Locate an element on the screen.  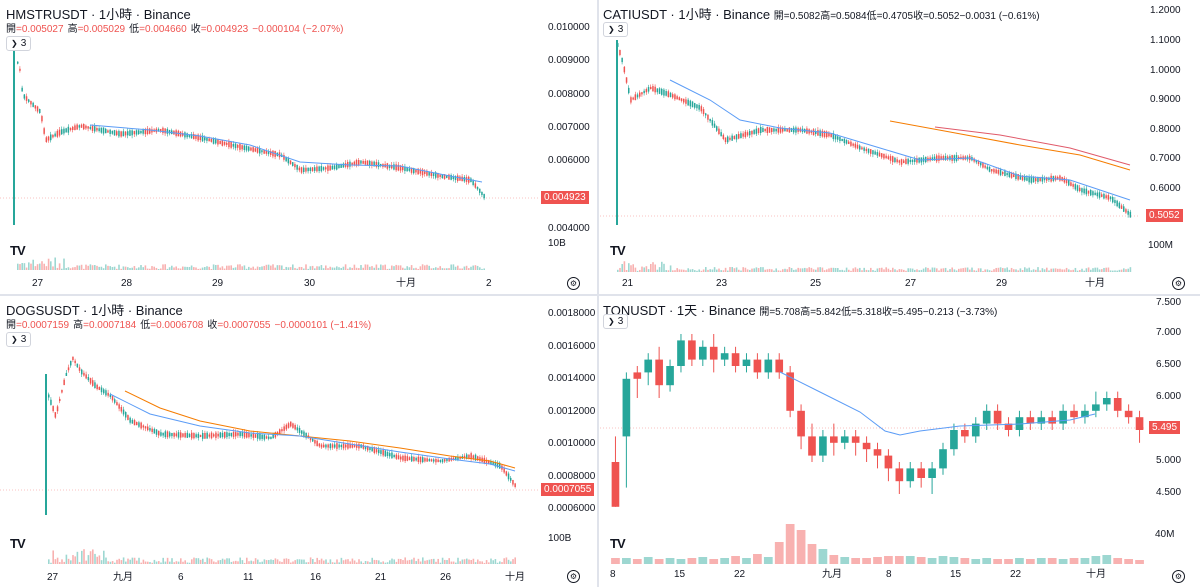
time-axis-tick: 25 is located at coordinates (816, 283).